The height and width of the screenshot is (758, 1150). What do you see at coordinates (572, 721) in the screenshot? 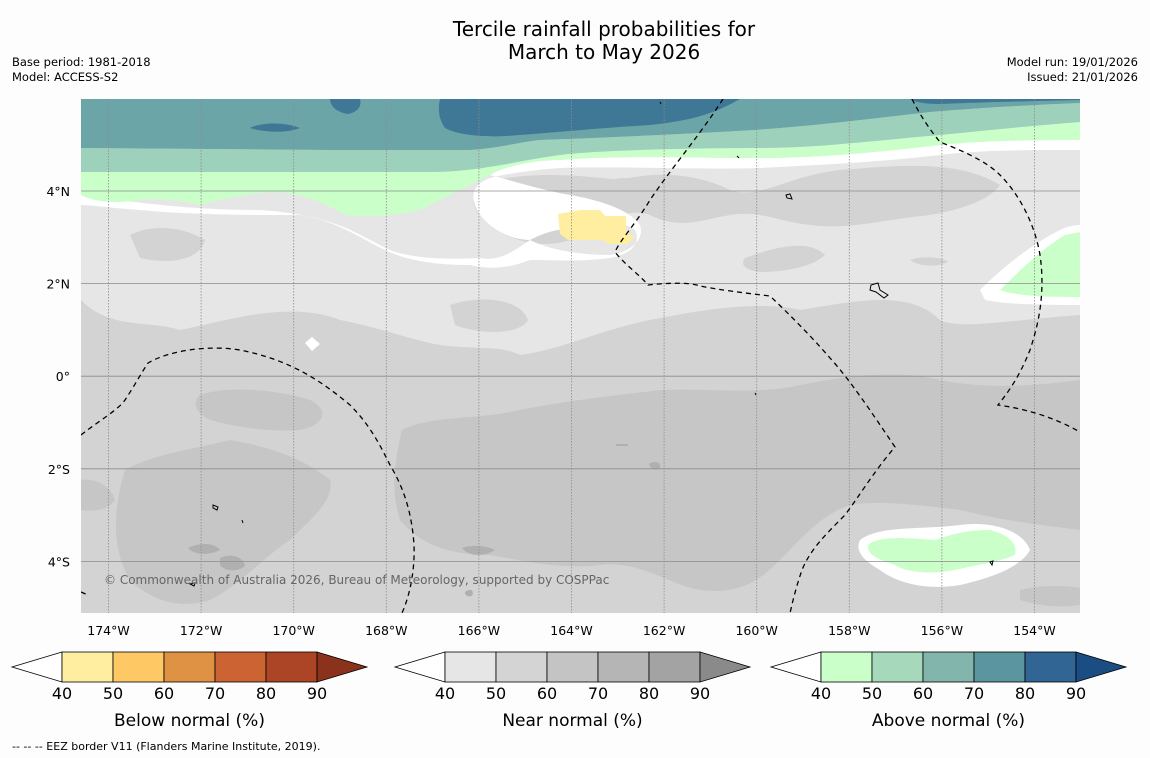
I see `colorbar-title: Near normal (%)` at bounding box center [572, 721].